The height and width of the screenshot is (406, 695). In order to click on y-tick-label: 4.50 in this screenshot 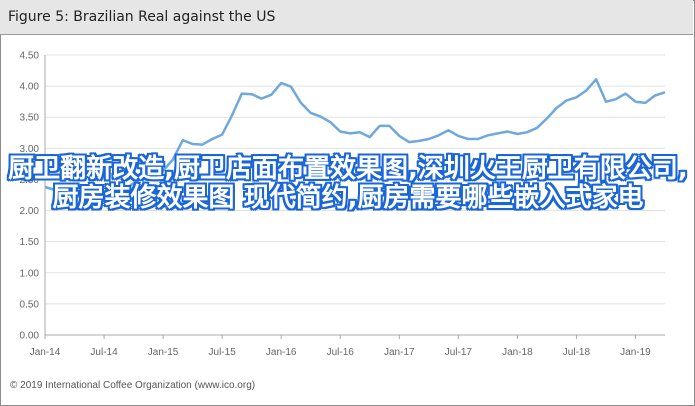, I will do `click(30, 56)`.